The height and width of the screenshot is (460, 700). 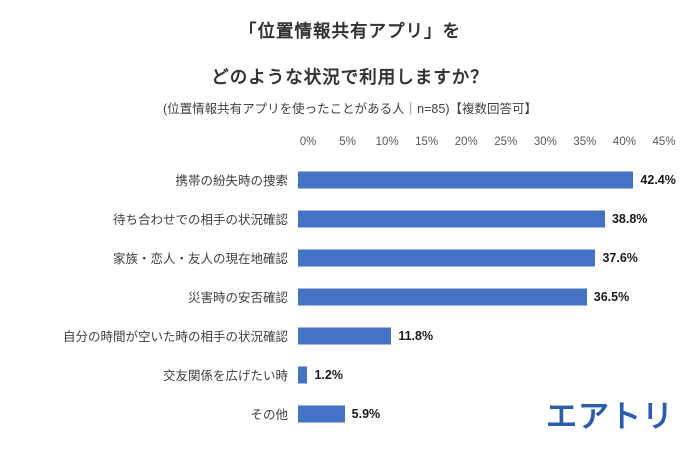 What do you see at coordinates (466, 142) in the screenshot?
I see `x-axis-tick: 20%` at bounding box center [466, 142].